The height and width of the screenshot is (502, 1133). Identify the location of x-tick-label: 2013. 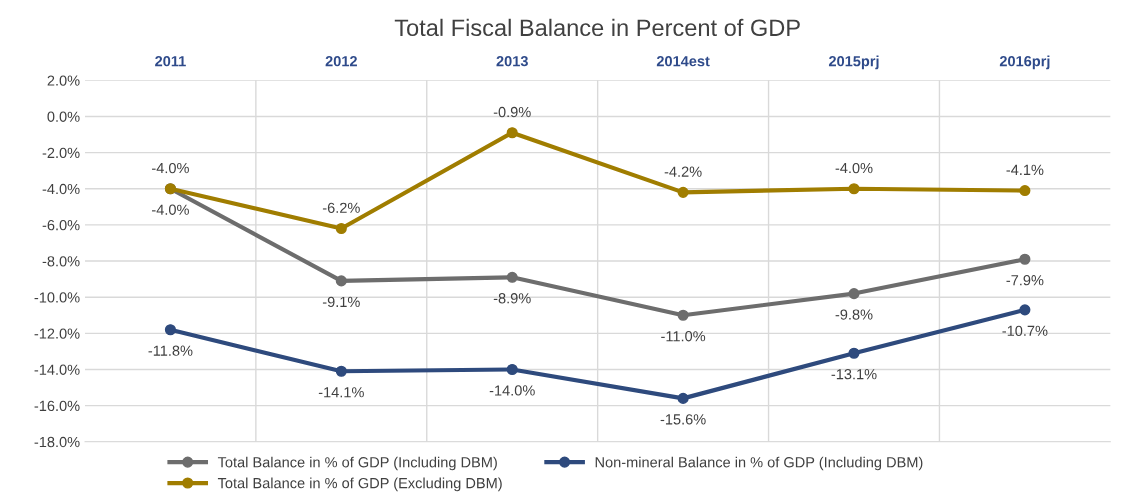
(512, 61).